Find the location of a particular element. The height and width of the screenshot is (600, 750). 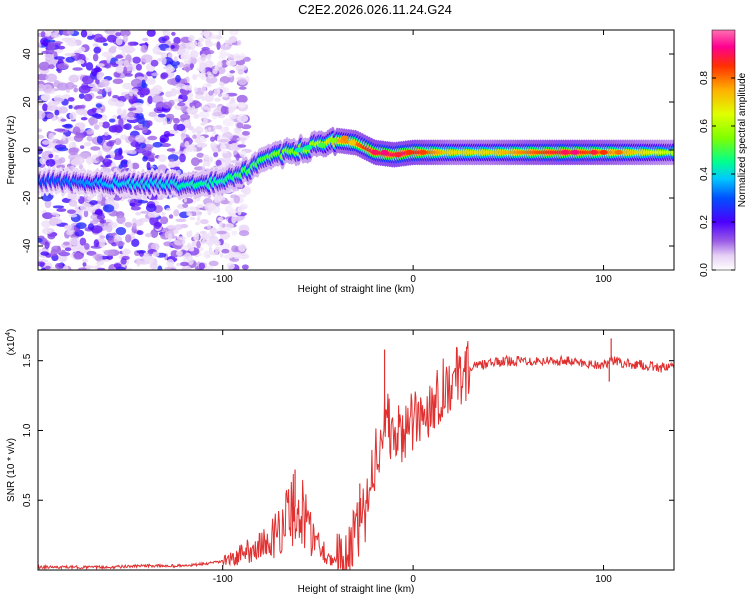

x-tick-label: 0 is located at coordinates (413, 279).